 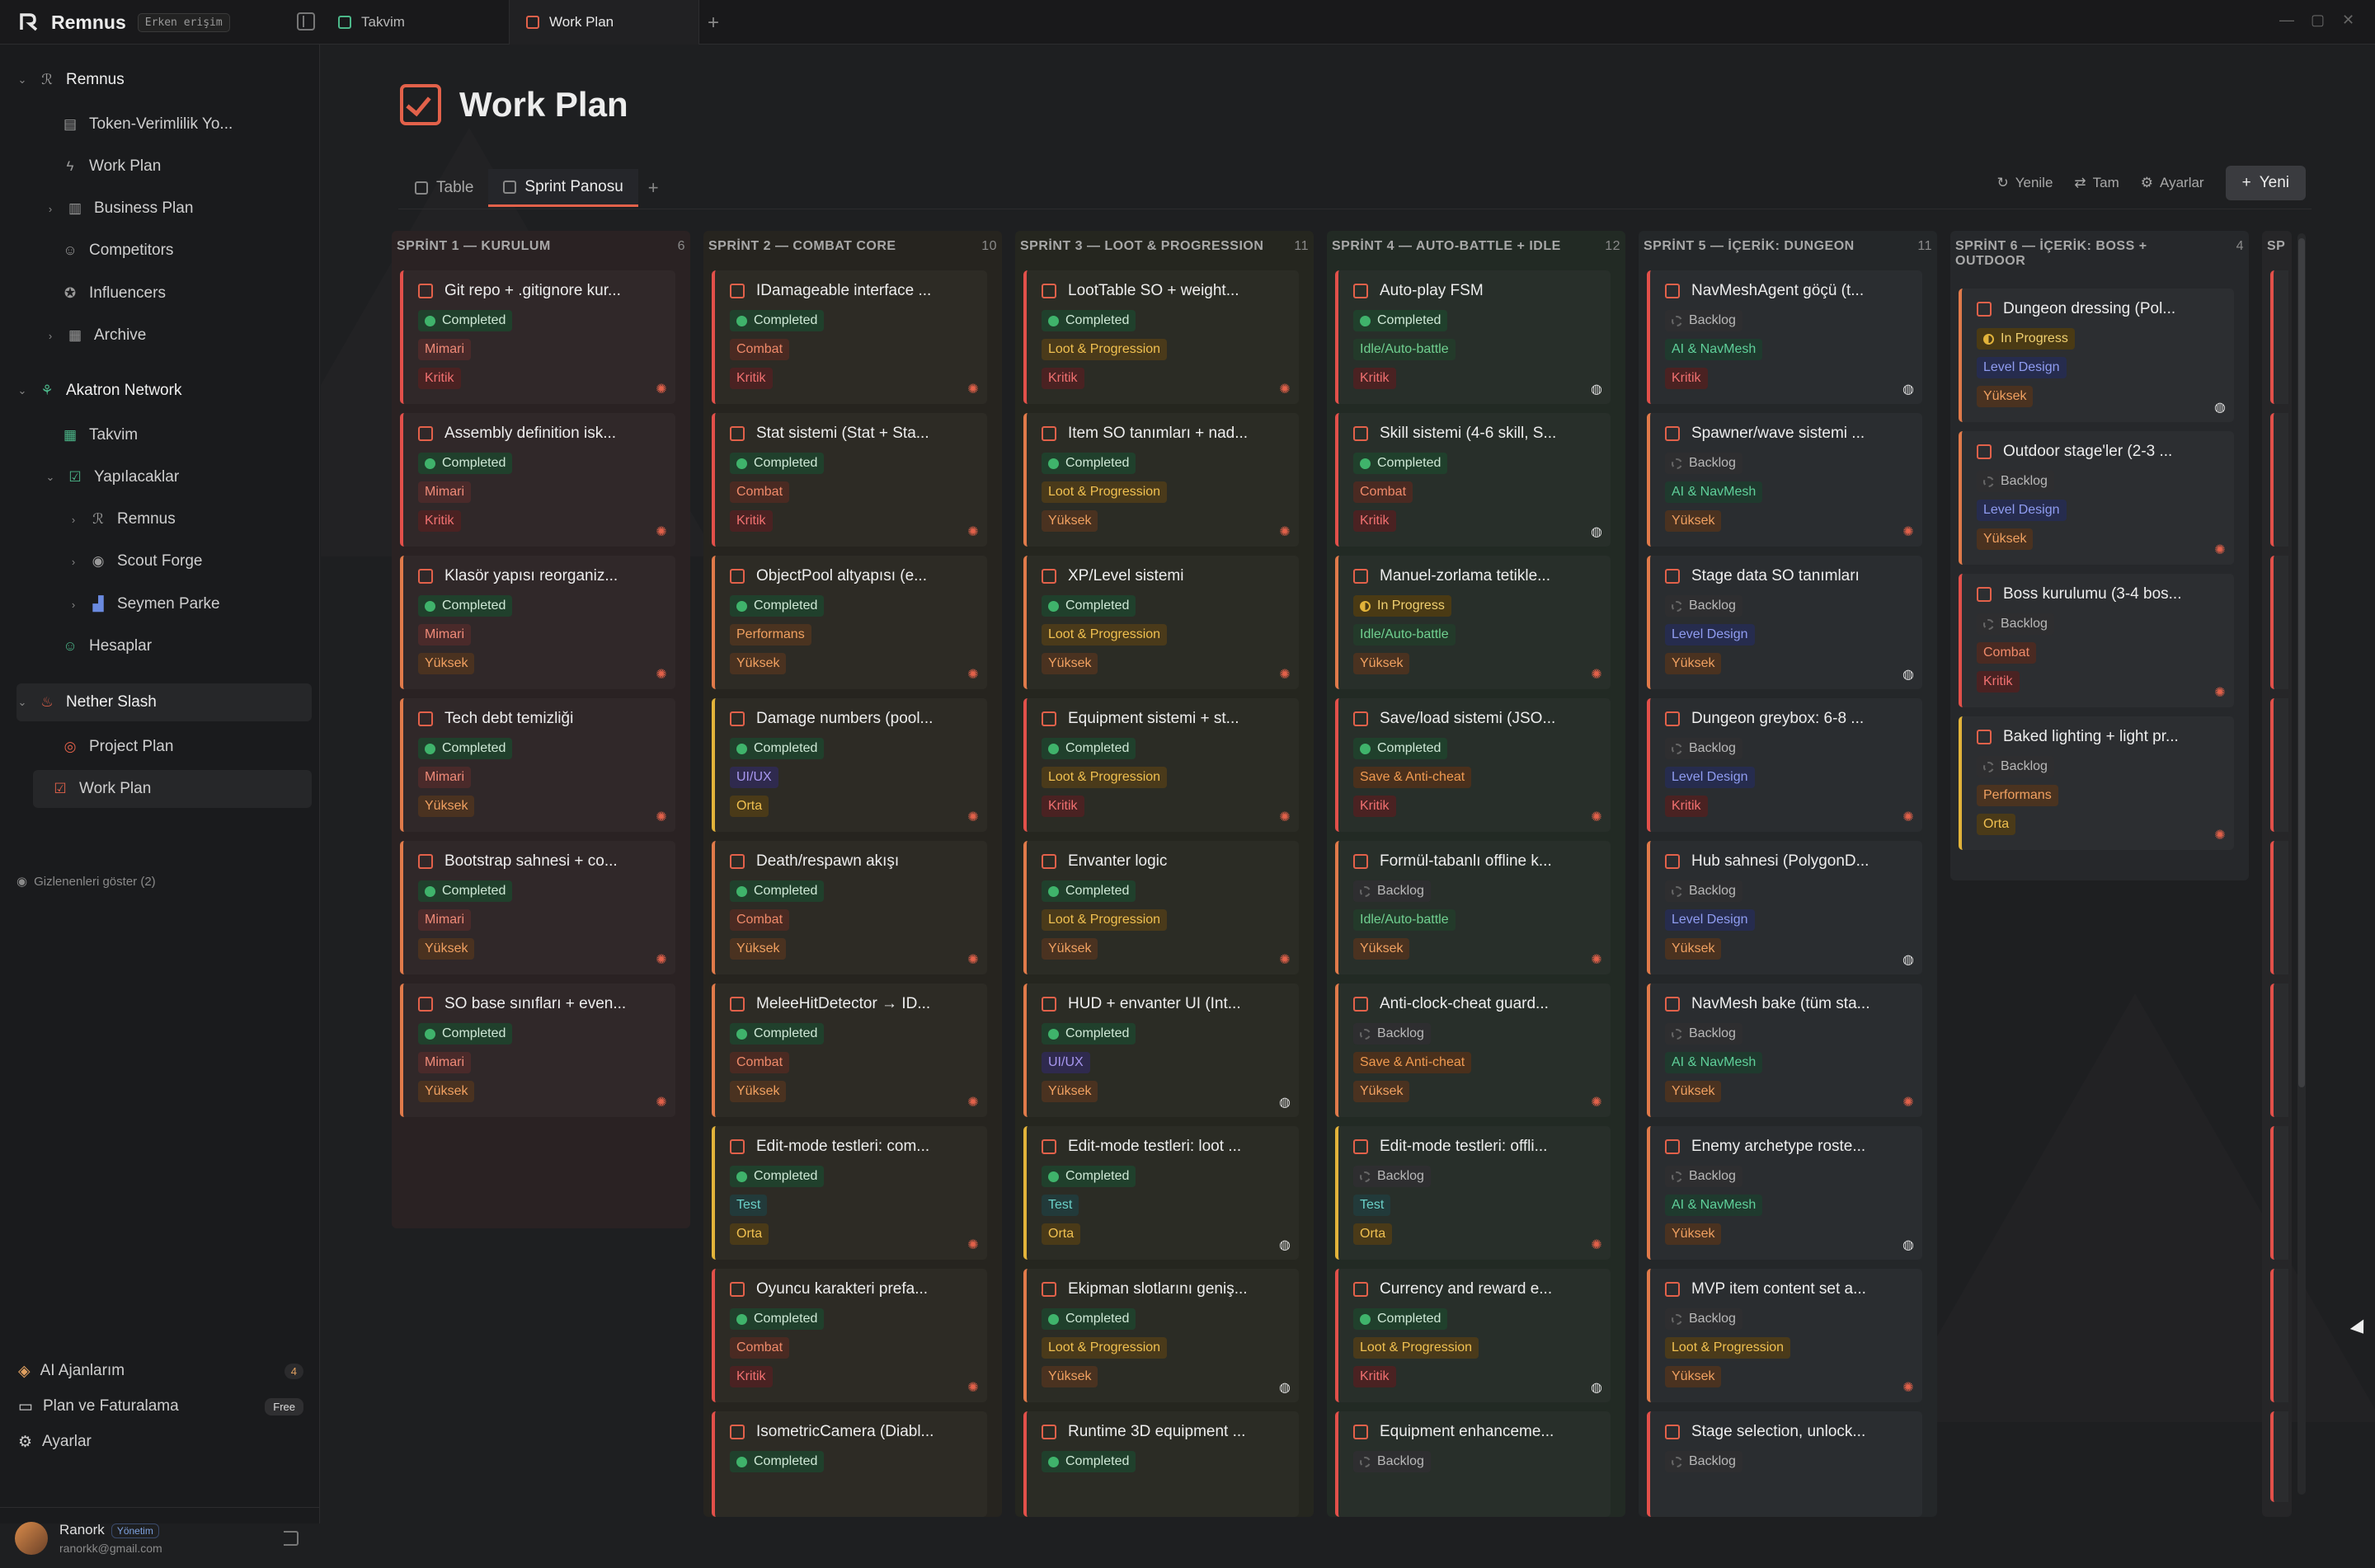 I want to click on sidebar-item-competitors: ☺ Competitors, so click(x=112, y=251).